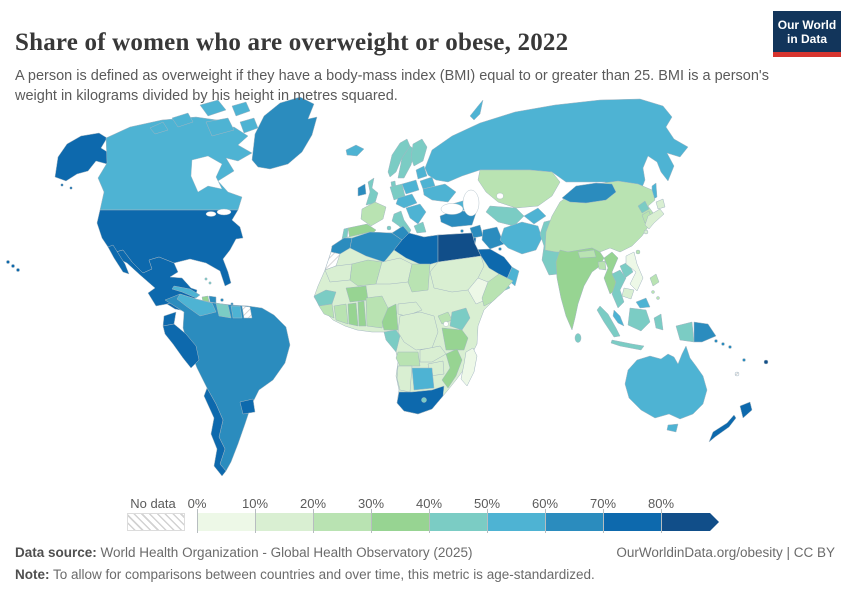 The width and height of the screenshot is (850, 600). I want to click on region-french-guiana, so click(247, 312).